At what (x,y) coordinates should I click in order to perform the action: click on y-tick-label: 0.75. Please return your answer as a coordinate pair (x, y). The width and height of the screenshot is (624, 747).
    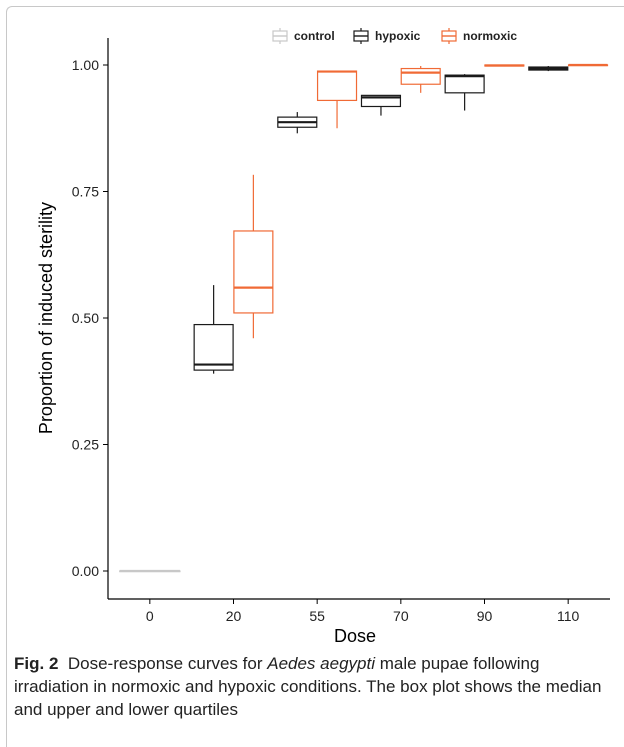
    Looking at the image, I should click on (85, 192).